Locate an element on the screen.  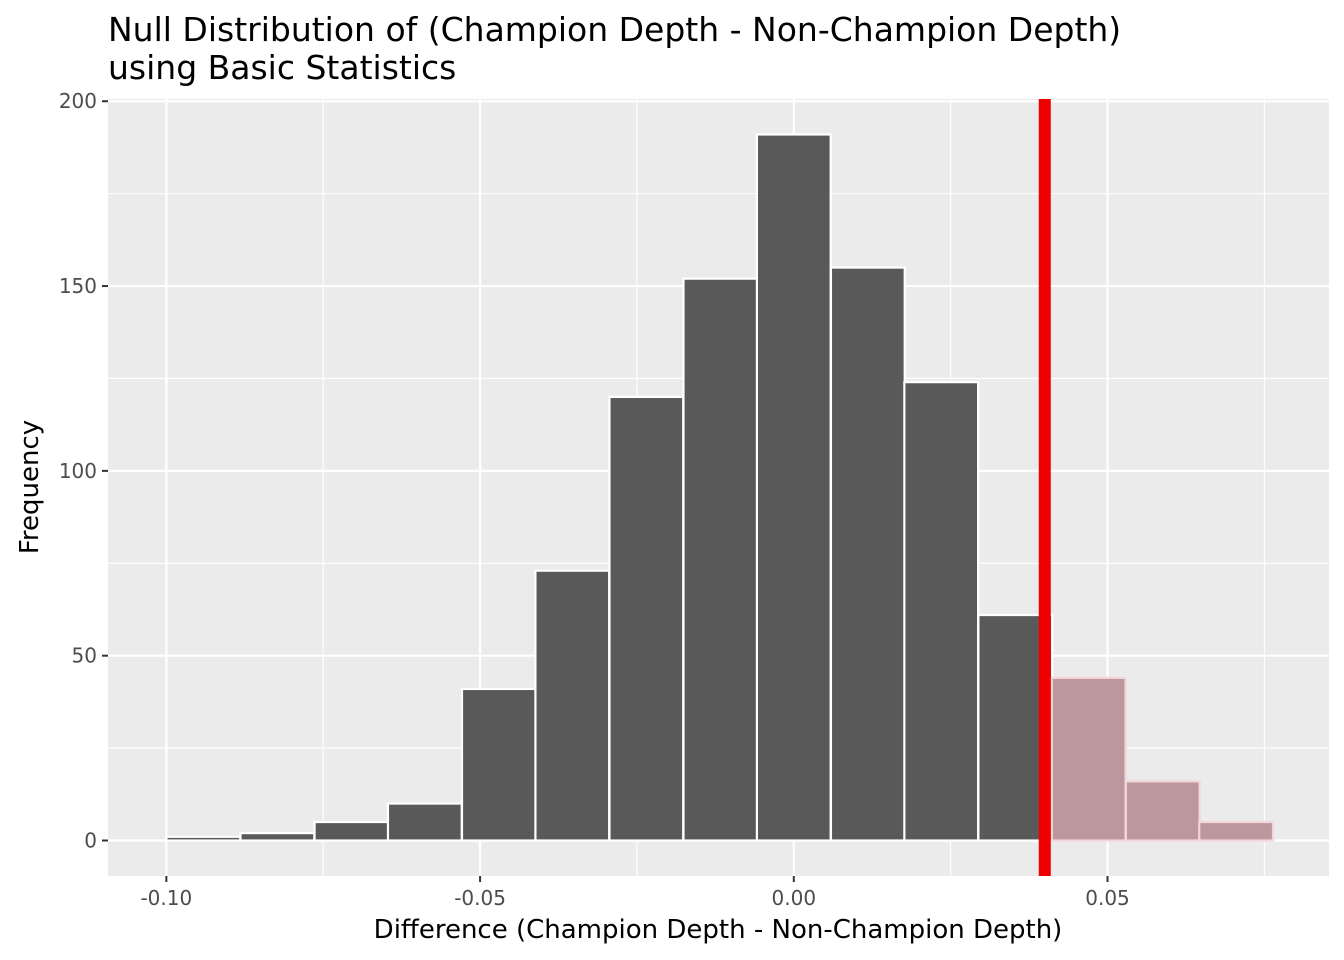
x-tick-label: -0.10 is located at coordinates (166, 898).